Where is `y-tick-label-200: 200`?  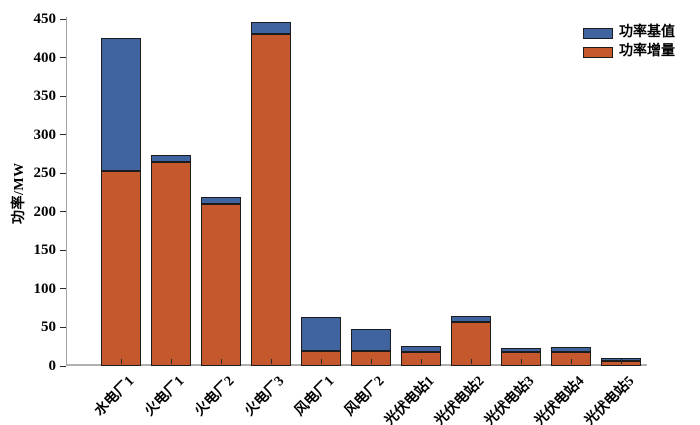 y-tick-label-200: 200 is located at coordinates (45, 211).